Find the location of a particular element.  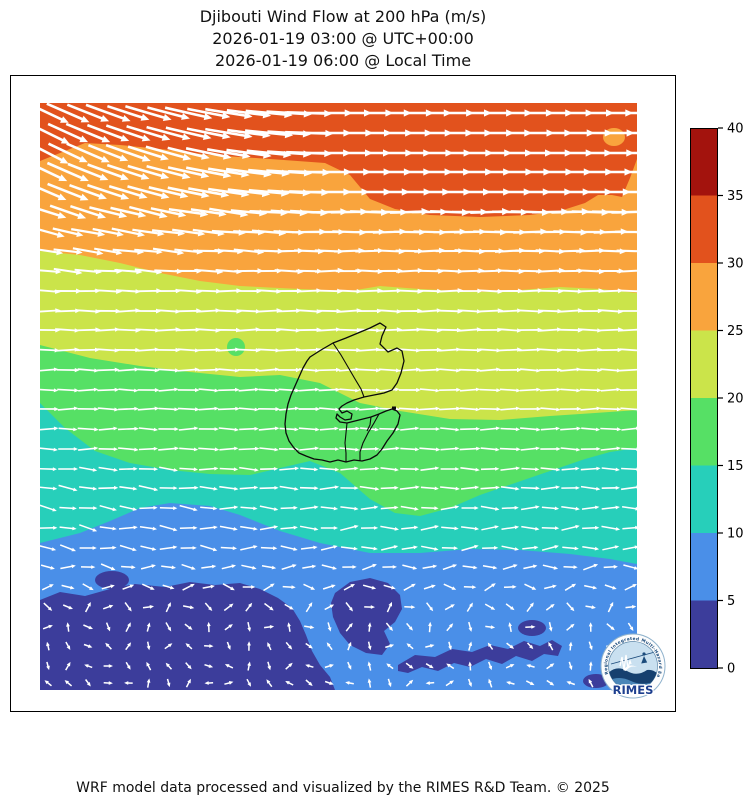

logo-figure-icon is located at coordinates (644, 654).